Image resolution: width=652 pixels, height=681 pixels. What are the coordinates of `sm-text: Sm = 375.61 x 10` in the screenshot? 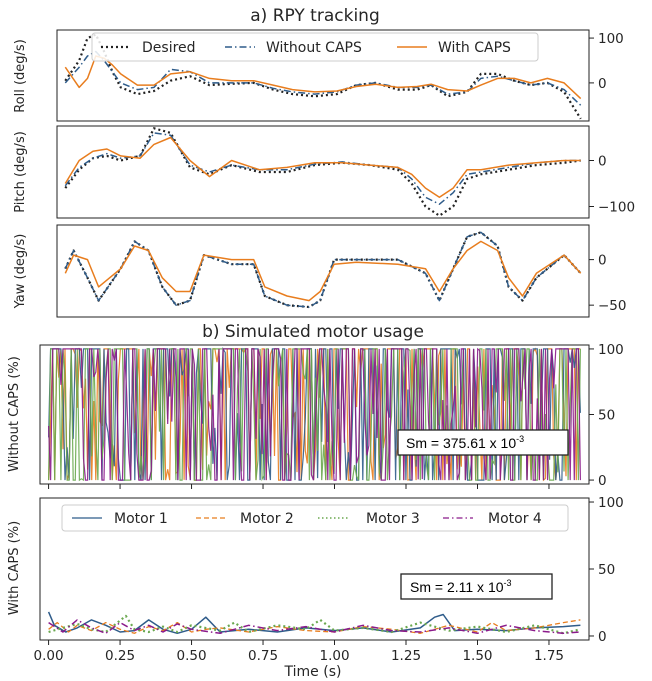 It's located at (461, 443).